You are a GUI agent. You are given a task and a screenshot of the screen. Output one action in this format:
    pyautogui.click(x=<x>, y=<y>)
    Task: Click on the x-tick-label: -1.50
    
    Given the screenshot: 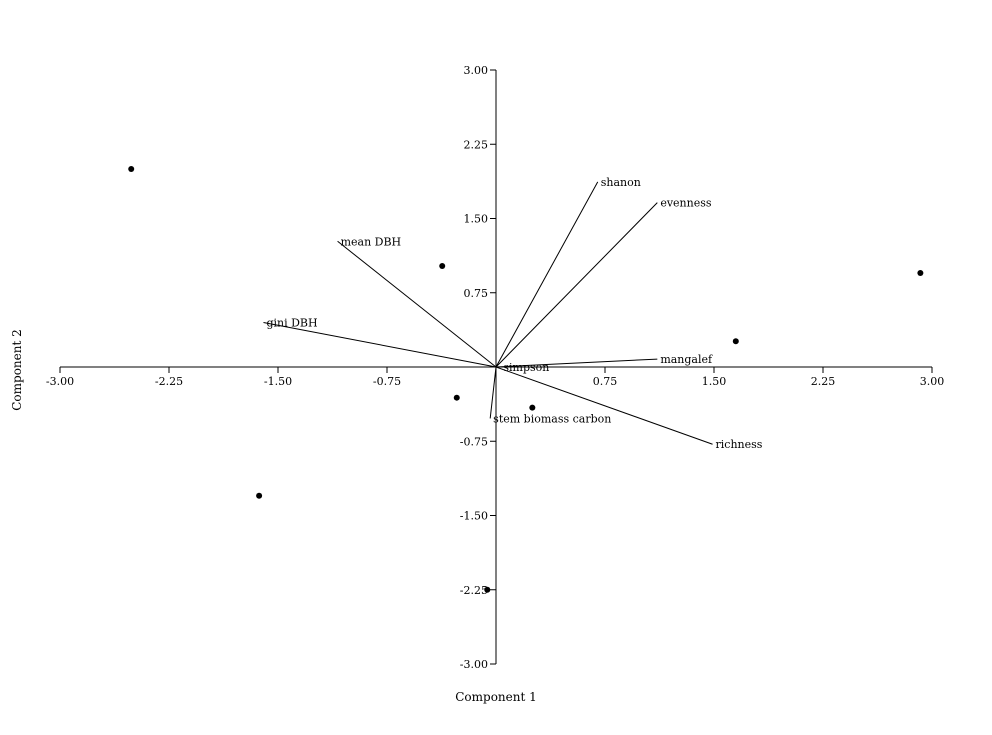 What is the action you would take?
    pyautogui.click(x=278, y=381)
    